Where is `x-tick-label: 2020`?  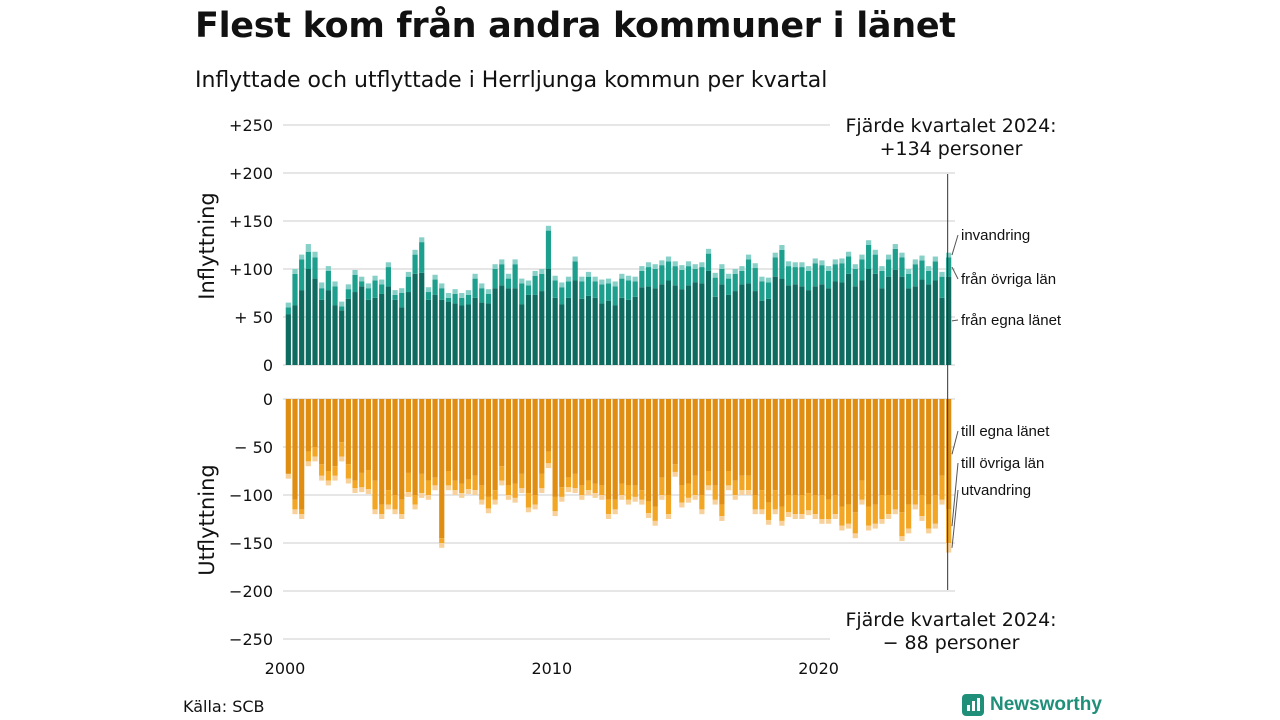
x-tick-label: 2020 is located at coordinates (818, 668).